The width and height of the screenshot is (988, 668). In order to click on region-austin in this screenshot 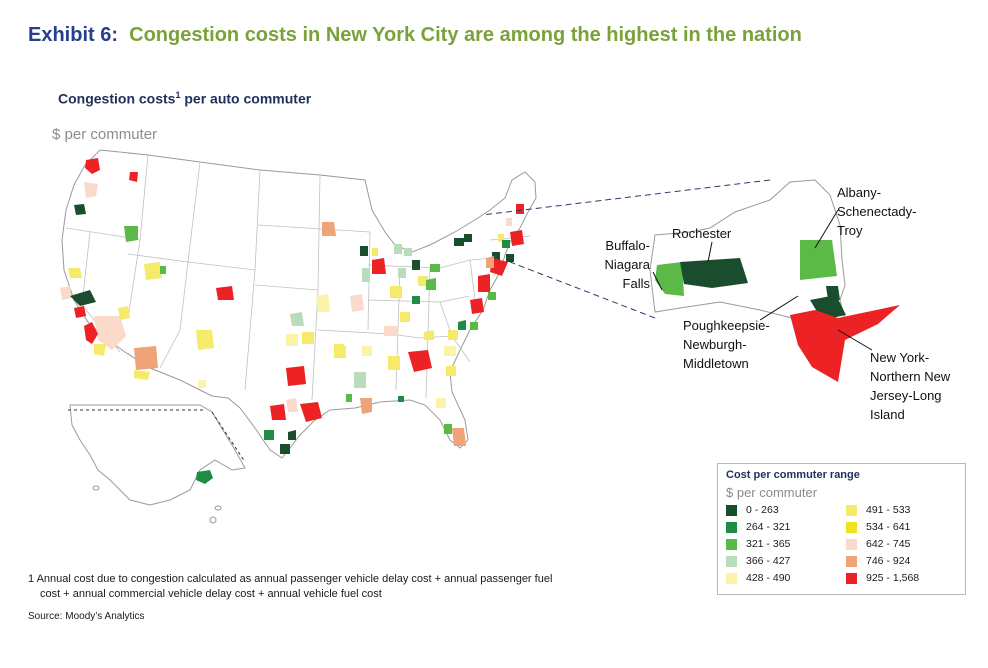, I will do `click(311, 412)`.